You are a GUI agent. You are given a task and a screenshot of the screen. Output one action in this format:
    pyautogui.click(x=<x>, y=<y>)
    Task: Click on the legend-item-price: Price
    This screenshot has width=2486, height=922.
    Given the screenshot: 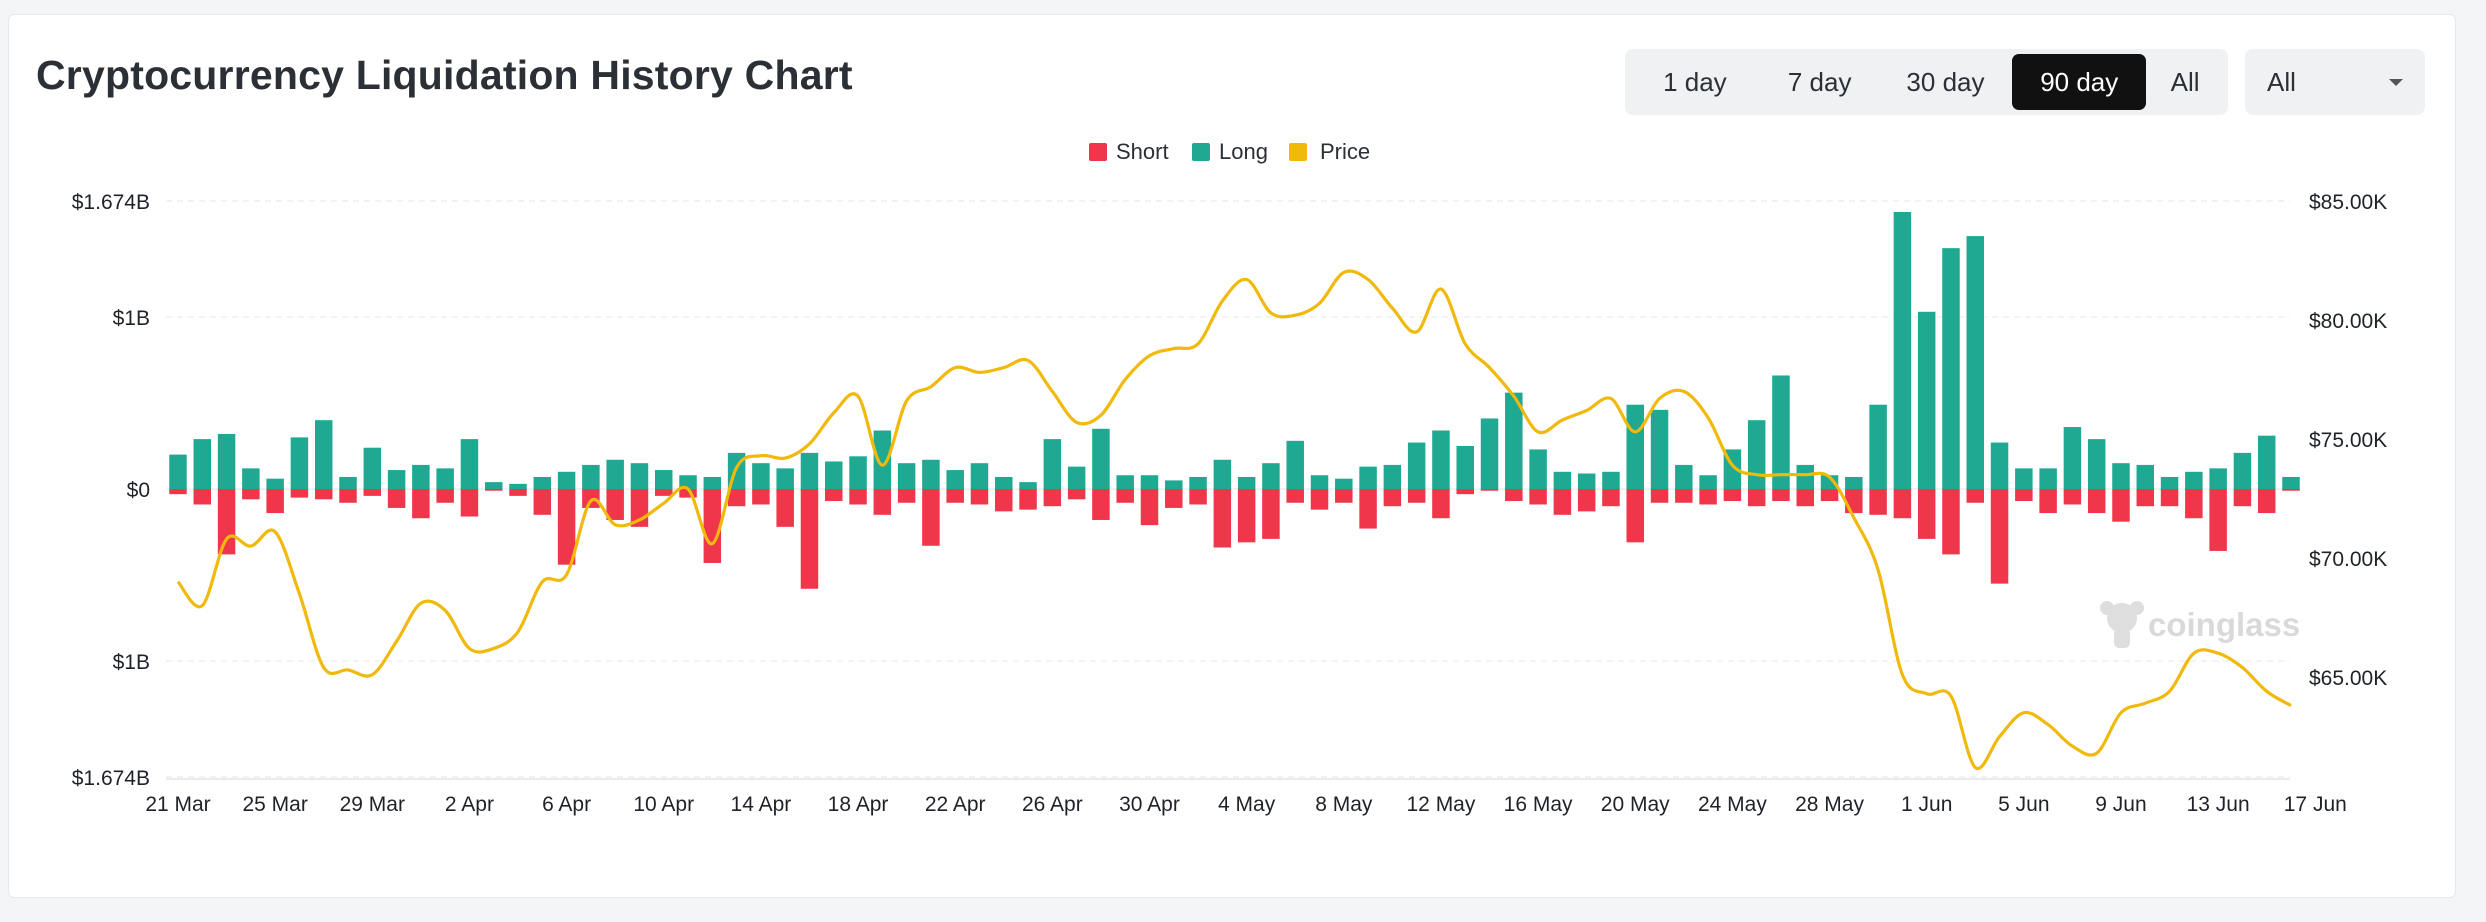 What is the action you would take?
    pyautogui.click(x=1329, y=151)
    